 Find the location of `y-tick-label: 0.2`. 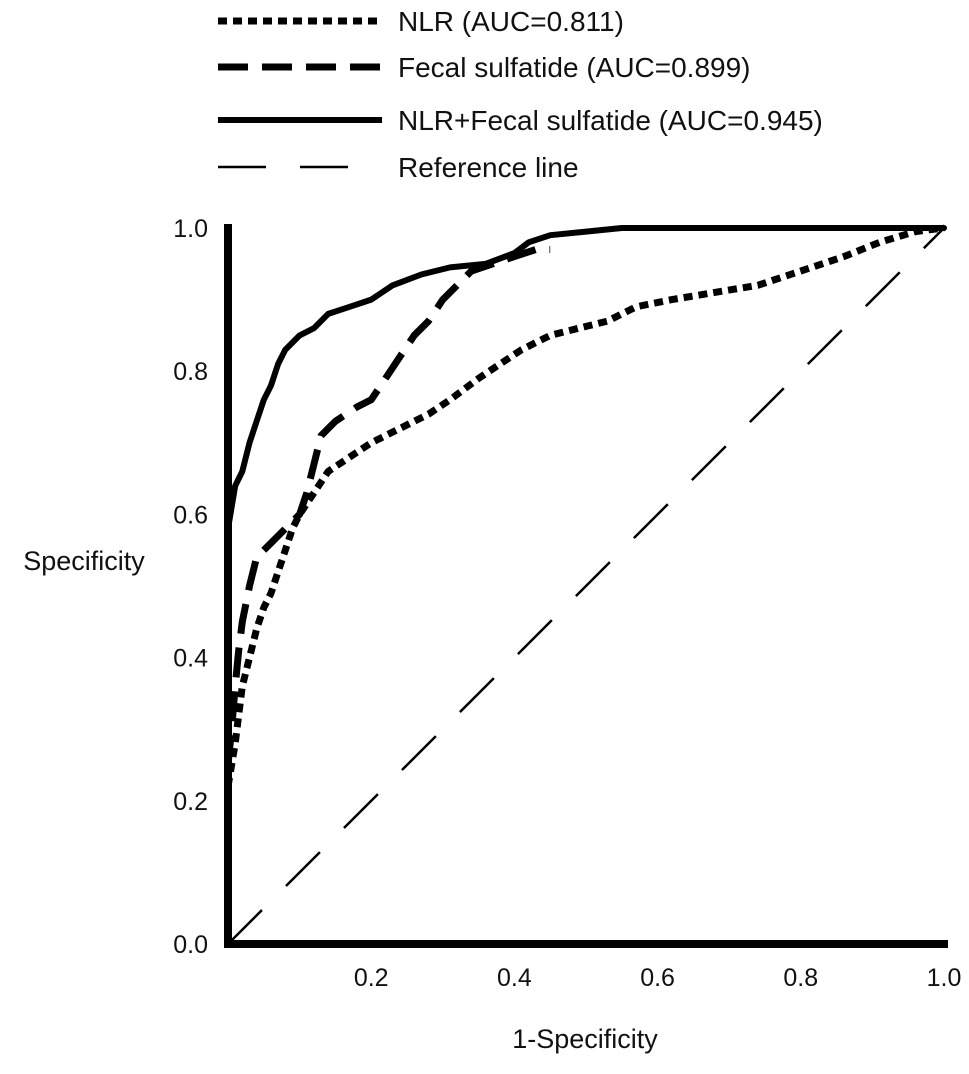

y-tick-label: 0.2 is located at coordinates (190, 802).